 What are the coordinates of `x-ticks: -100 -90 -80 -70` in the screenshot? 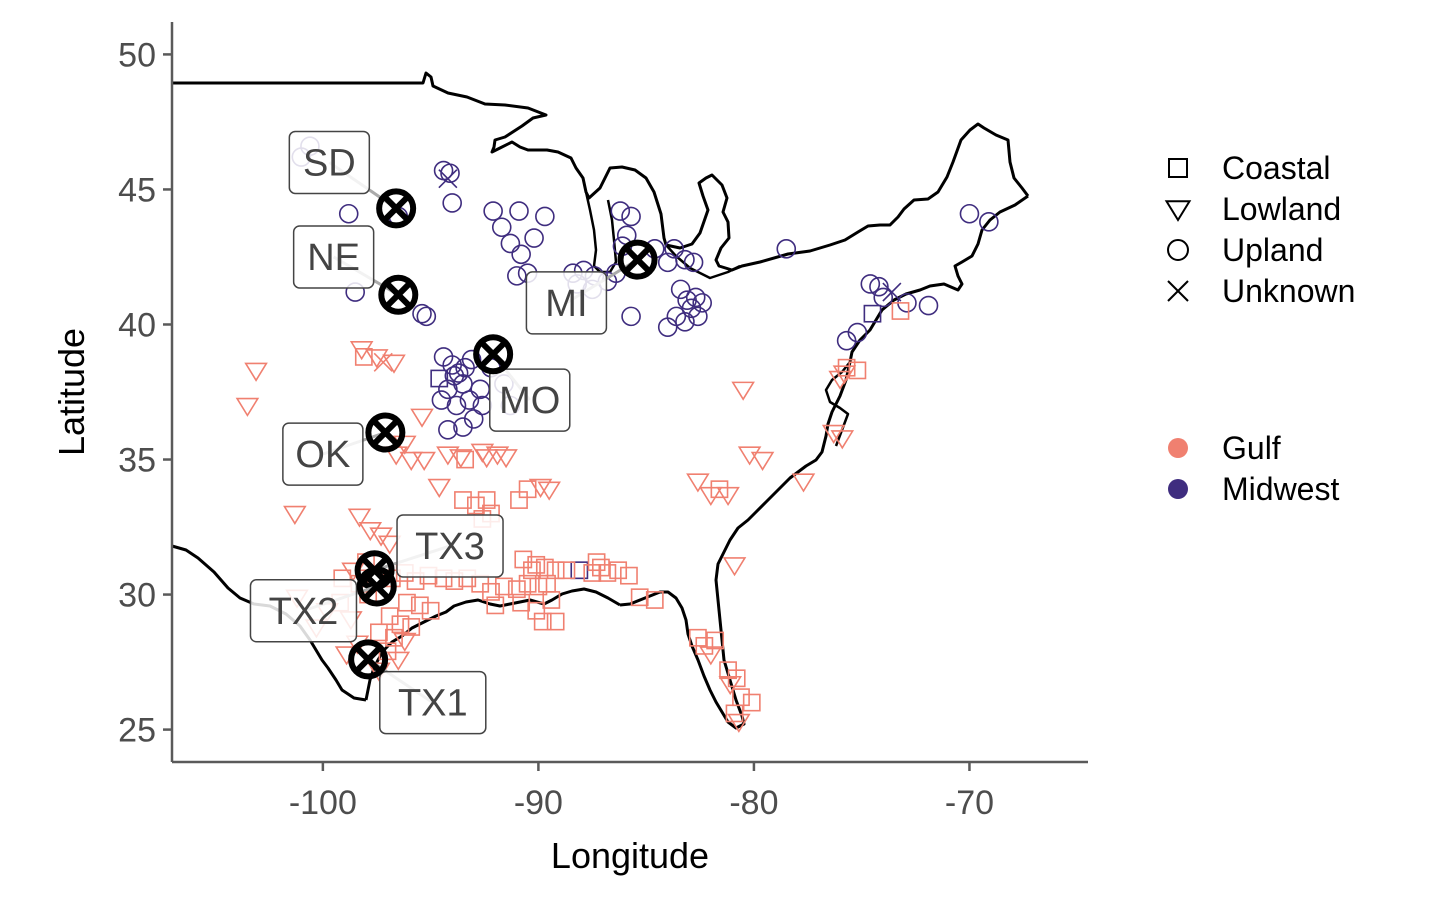 It's located at (641, 792).